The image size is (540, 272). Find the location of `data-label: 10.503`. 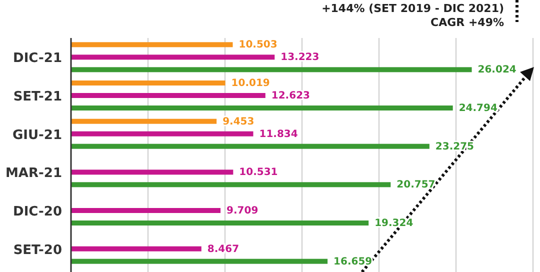

data-label: 10.503 is located at coordinates (258, 45).